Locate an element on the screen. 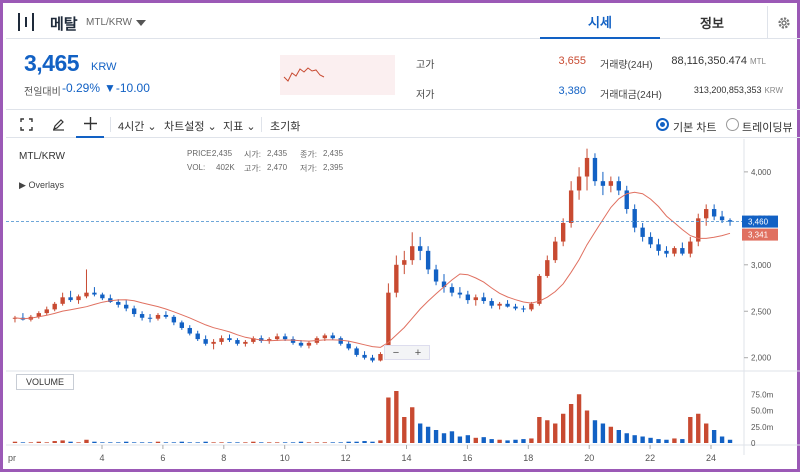 This screenshot has width=800, height=472. basic-chart-label: 기본 차트 is located at coordinates (695, 128).